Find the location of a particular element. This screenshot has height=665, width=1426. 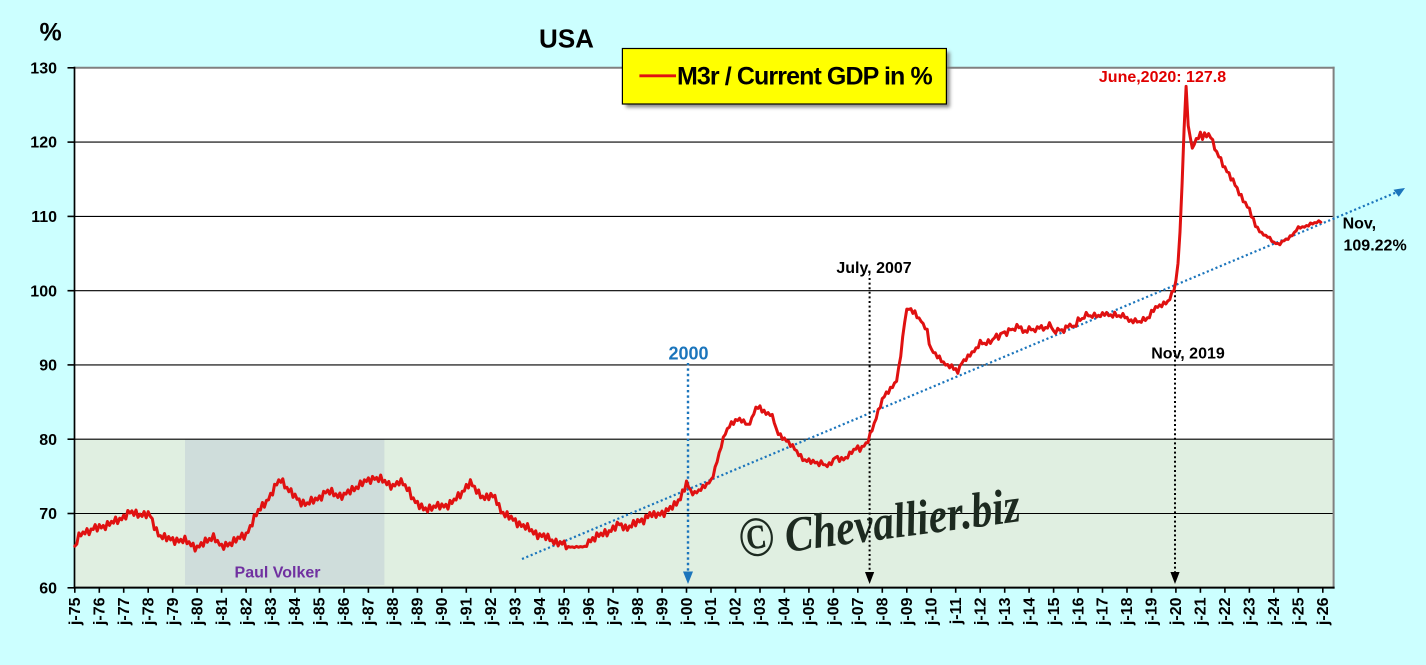

svg-text: j-83 is located at coordinates (271, 611).